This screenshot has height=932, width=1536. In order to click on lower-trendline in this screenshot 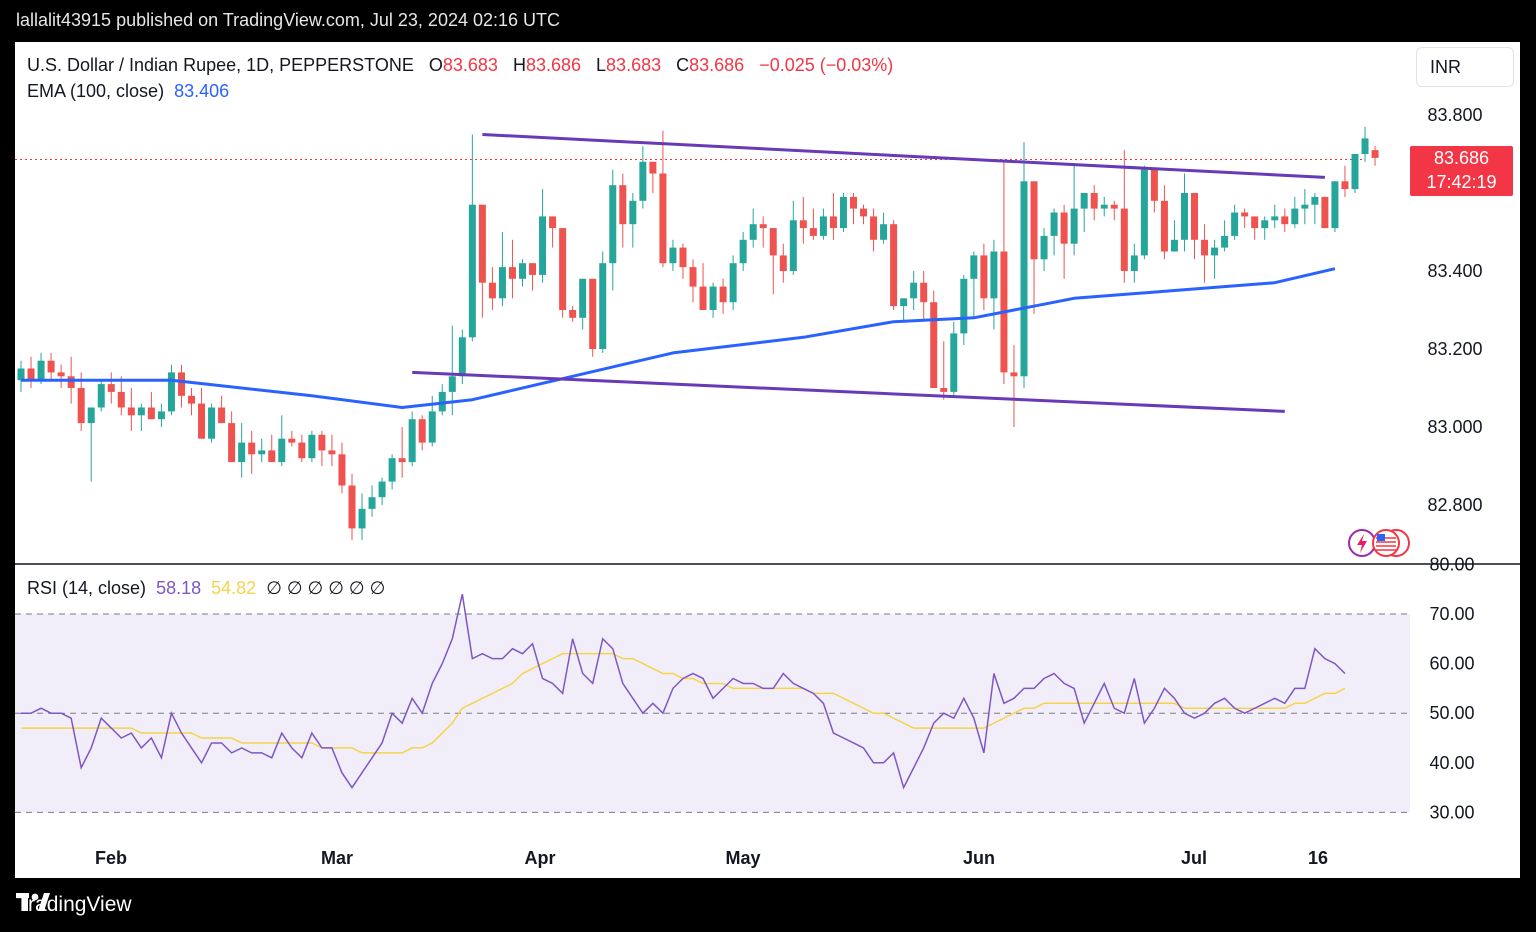, I will do `click(848, 391)`.